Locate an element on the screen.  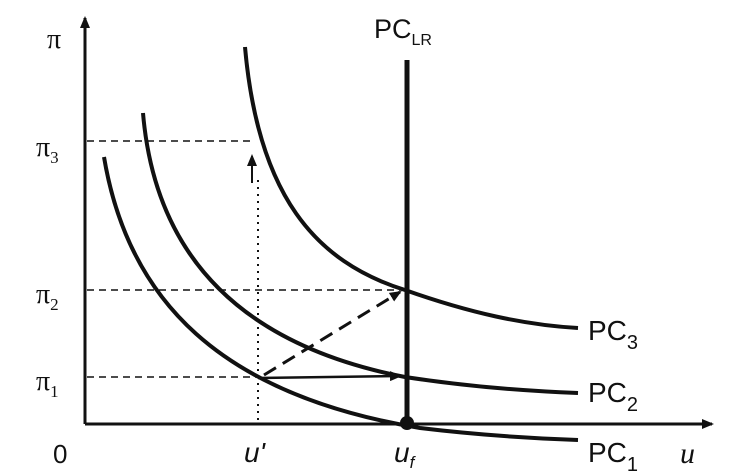
pi2-label: π2 is located at coordinates (47, 296).